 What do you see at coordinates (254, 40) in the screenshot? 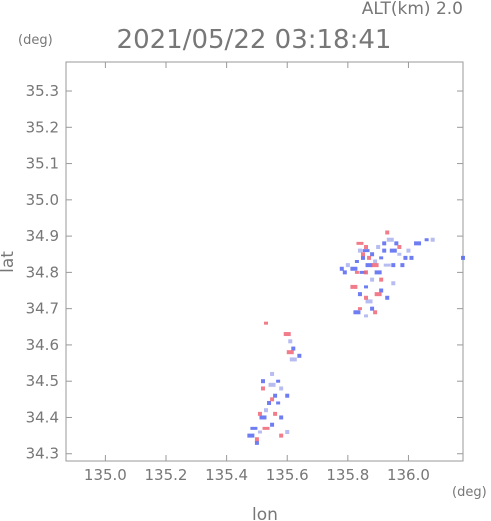
I see `timestamp-title: 2021/05/22 03:18:41` at bounding box center [254, 40].